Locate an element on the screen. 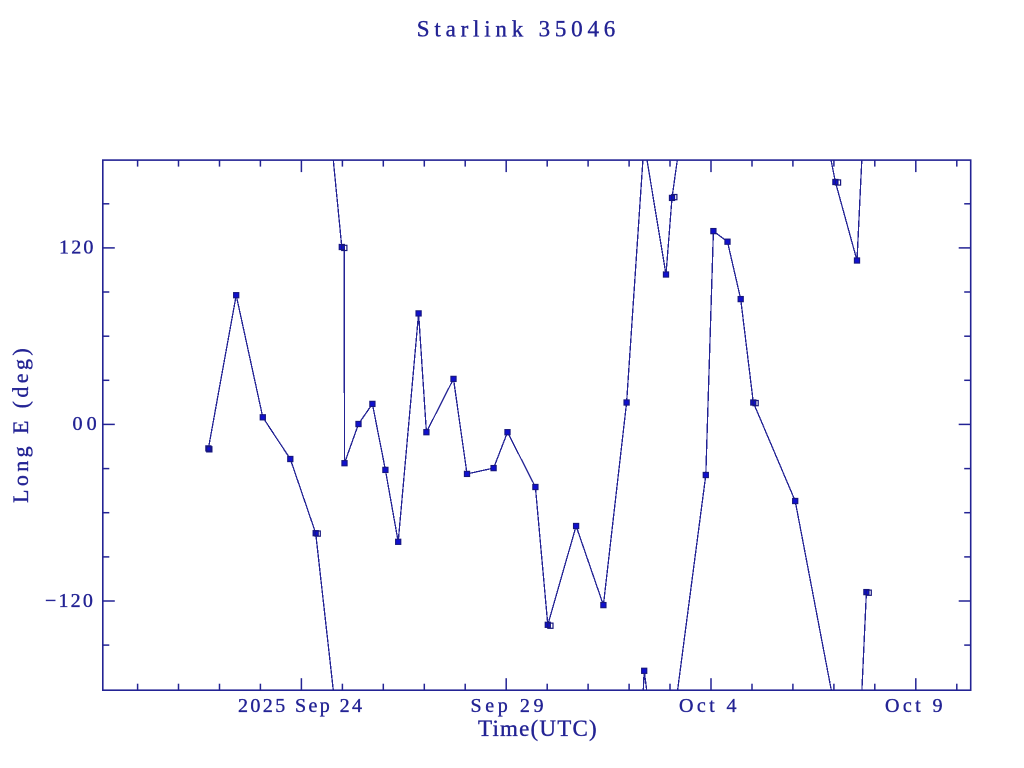 Image resolution: width=1024 pixels, height=768 pixels. svg-text: Starlink 35046 is located at coordinates (518, 29).